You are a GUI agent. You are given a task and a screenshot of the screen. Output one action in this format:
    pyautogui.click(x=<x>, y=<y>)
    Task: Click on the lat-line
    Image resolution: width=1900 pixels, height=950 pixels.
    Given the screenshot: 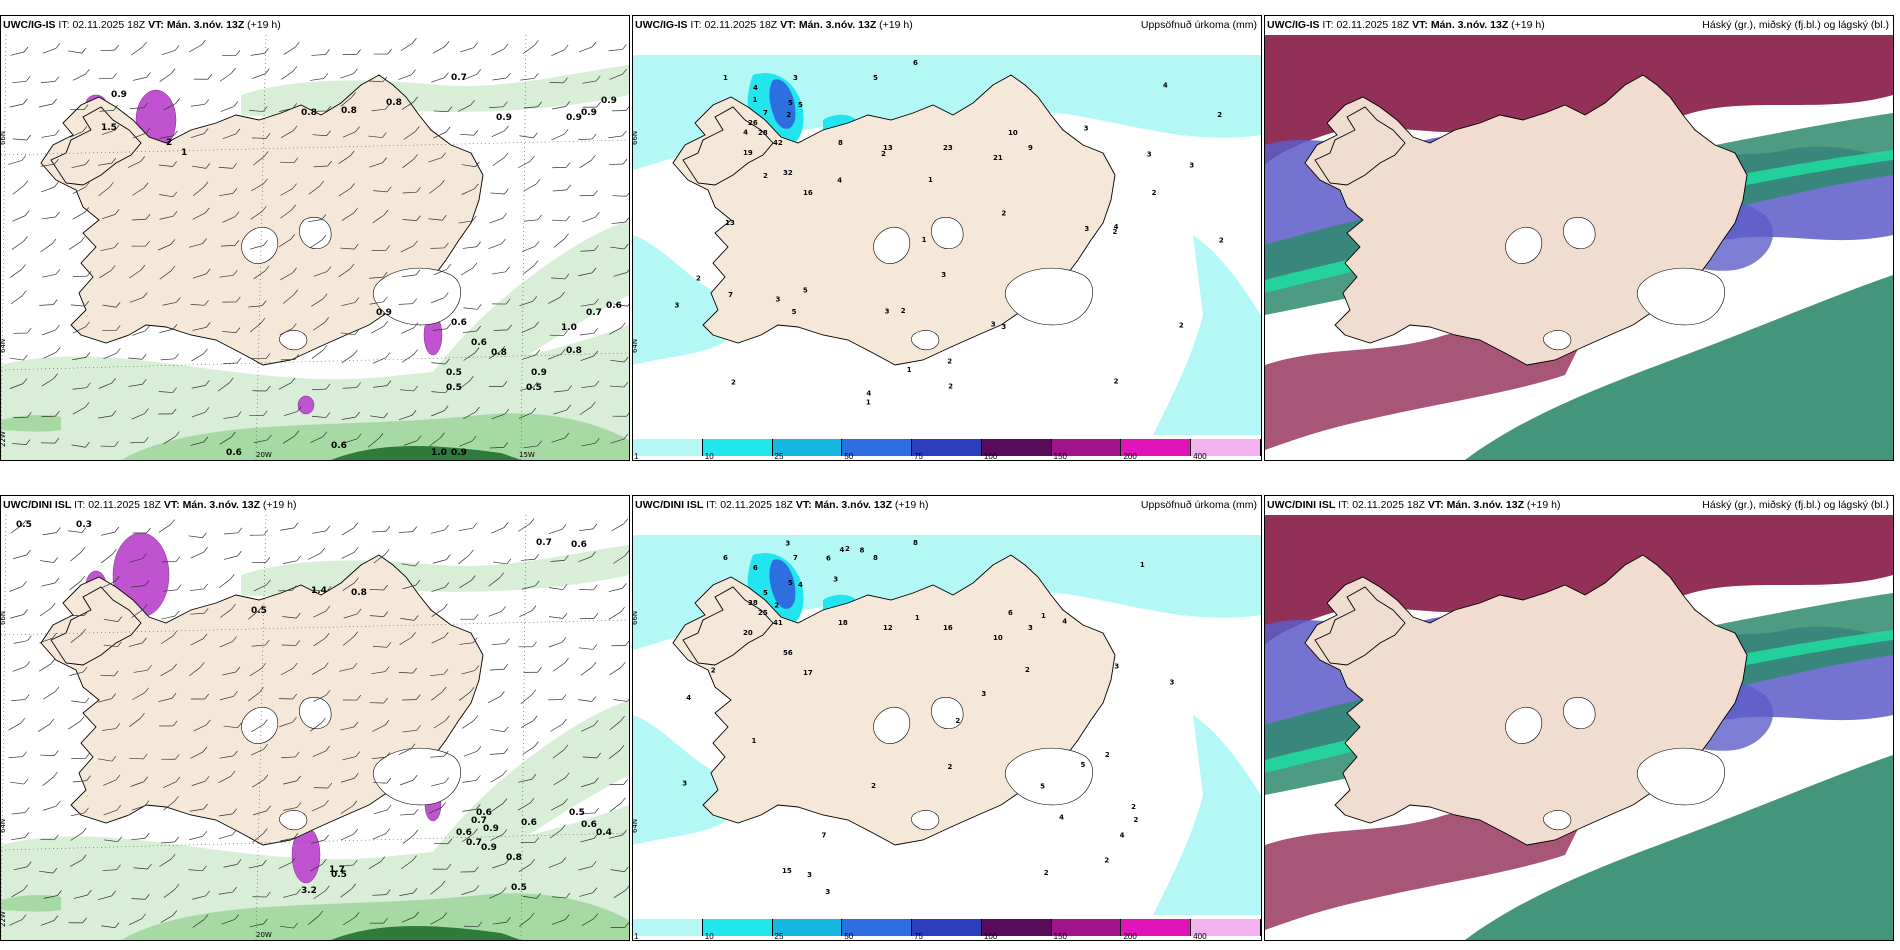 What is the action you would take?
    pyautogui.click(x=315, y=841)
    